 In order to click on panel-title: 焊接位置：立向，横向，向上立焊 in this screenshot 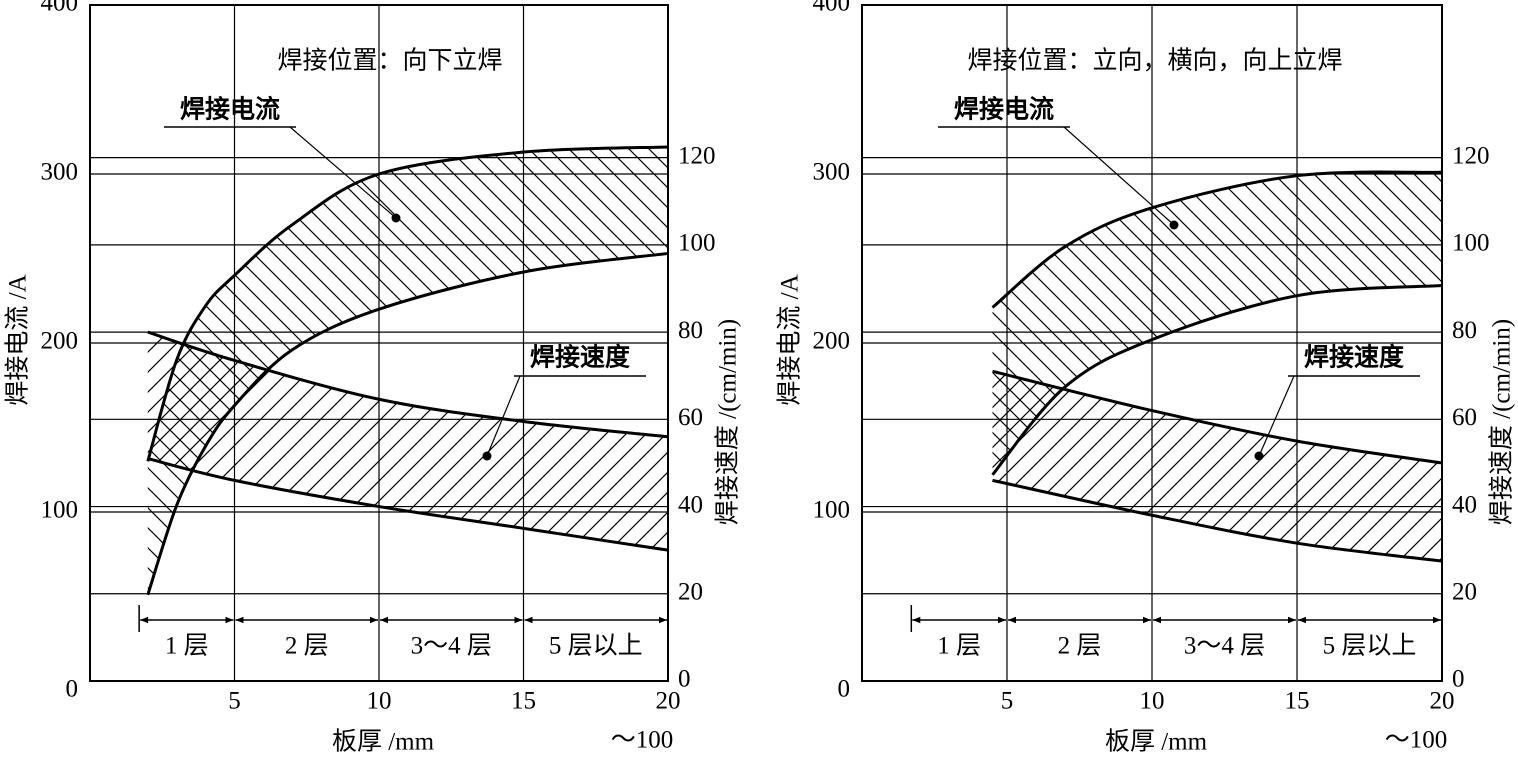, I will do `click(1154, 61)`.